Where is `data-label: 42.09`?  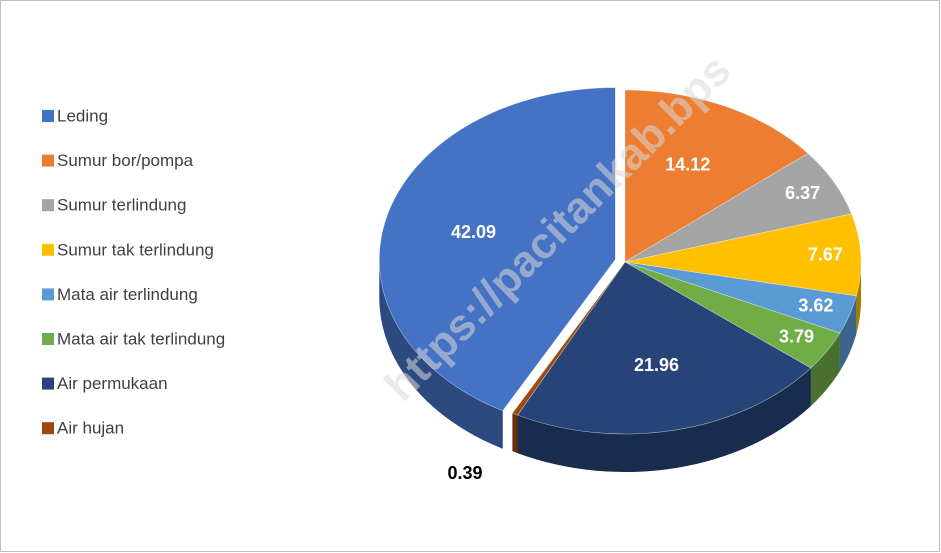
data-label: 42.09 is located at coordinates (473, 232).